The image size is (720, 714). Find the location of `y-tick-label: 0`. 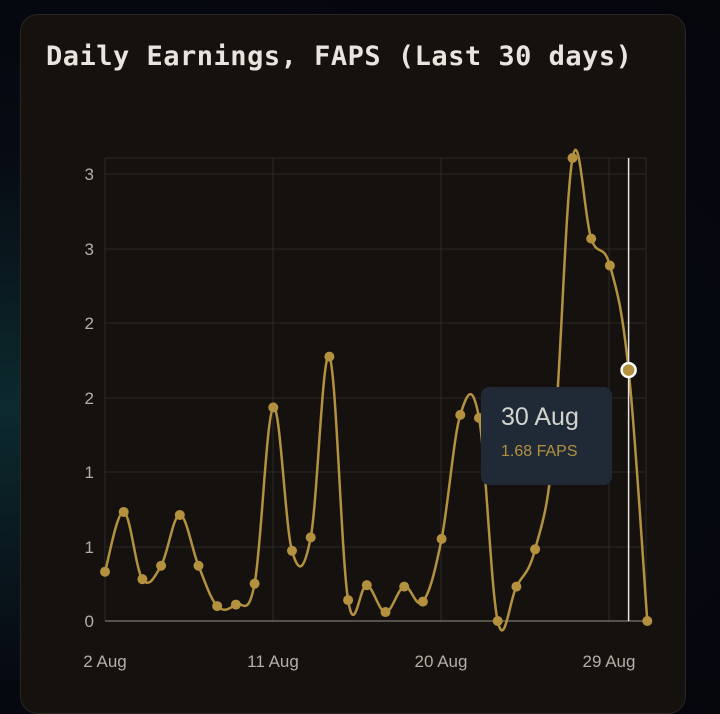

y-tick-label: 0 is located at coordinates (89, 621).